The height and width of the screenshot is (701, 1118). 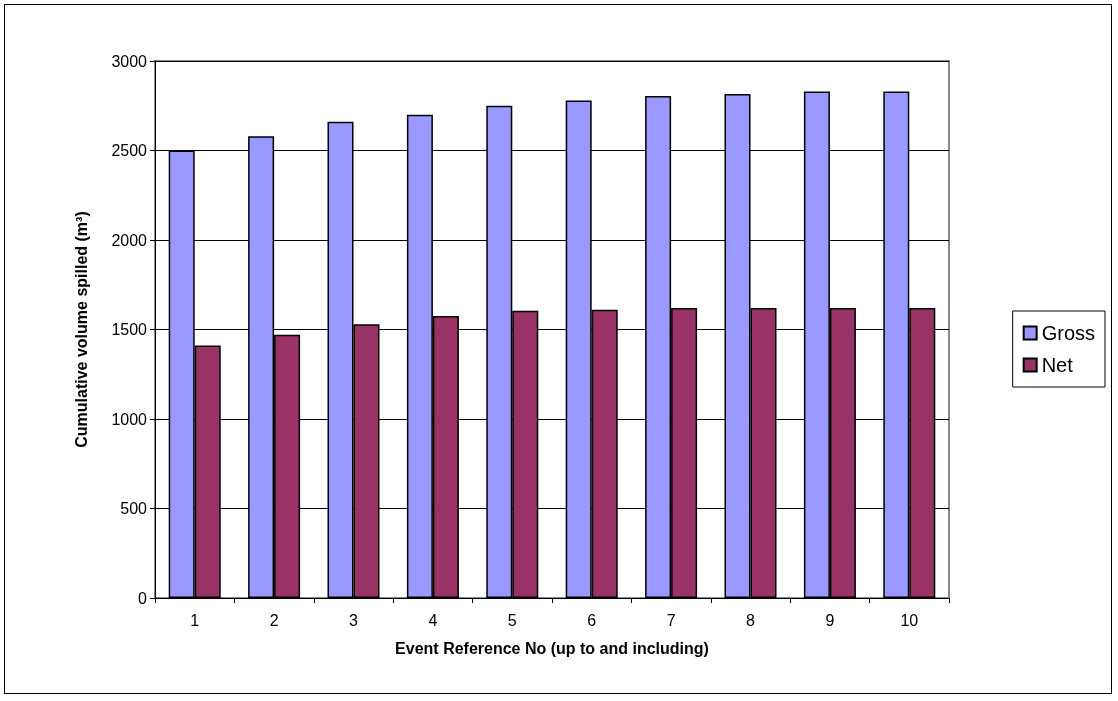 What do you see at coordinates (830, 620) in the screenshot?
I see `x-tick-label: 9` at bounding box center [830, 620].